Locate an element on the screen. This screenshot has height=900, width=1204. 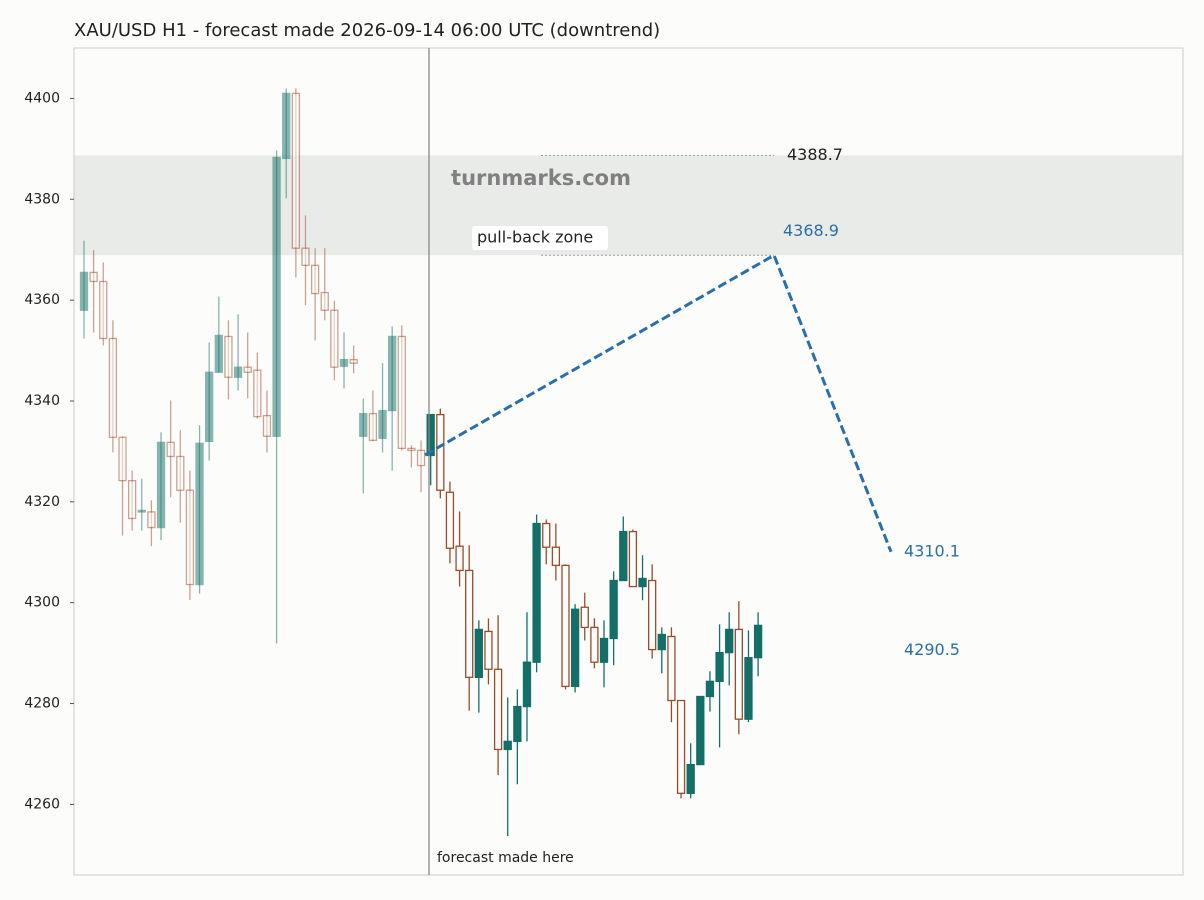
zone-label-bg is located at coordinates (540, 238).